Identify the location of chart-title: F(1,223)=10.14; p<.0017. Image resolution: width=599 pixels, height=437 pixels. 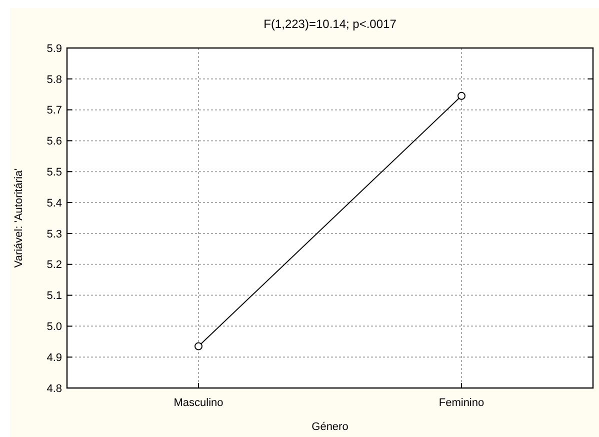
(330, 24).